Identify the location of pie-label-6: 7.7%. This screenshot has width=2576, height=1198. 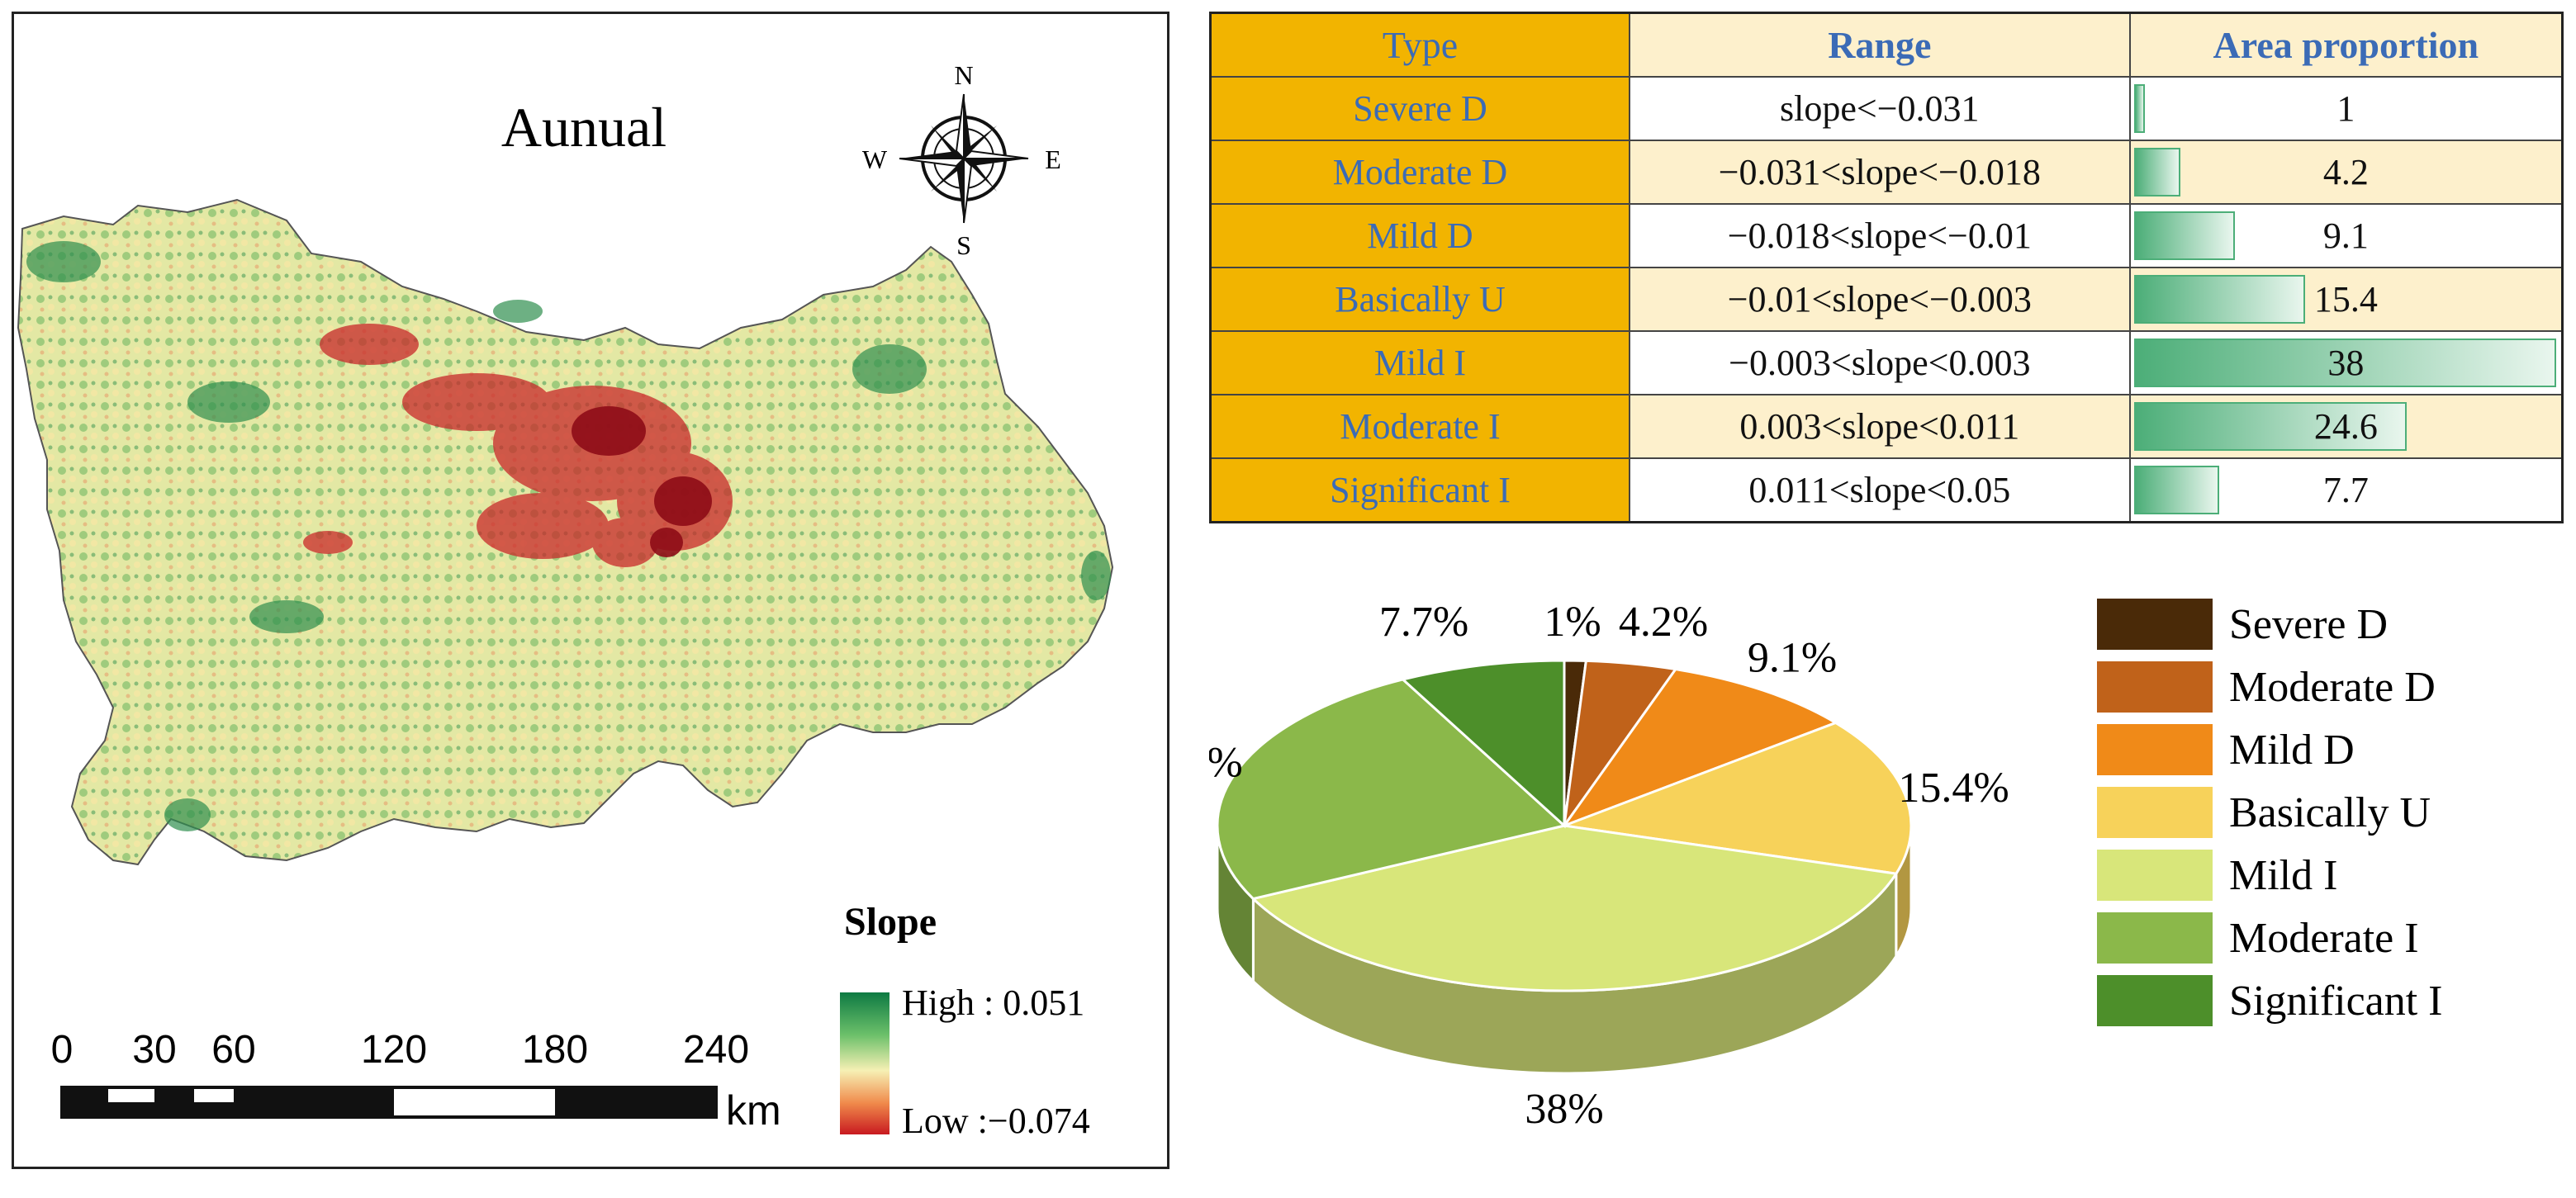
(1423, 622).